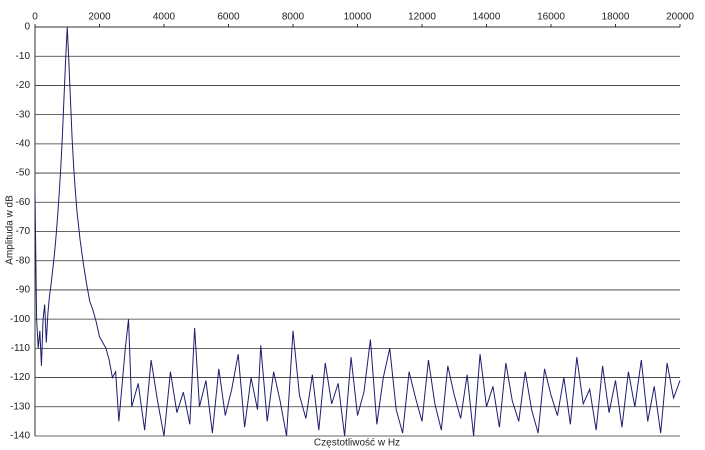  What do you see at coordinates (23, 143) in the screenshot?
I see `y-tick-label: -40` at bounding box center [23, 143].